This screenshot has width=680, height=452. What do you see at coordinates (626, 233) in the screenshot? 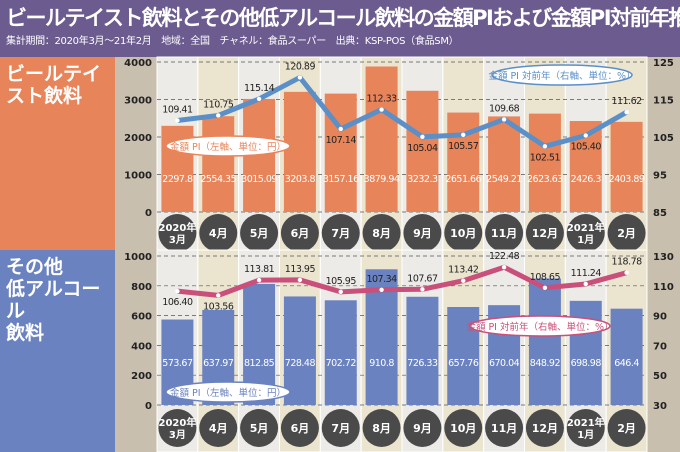
I see `month-label: 2月` at bounding box center [626, 233].